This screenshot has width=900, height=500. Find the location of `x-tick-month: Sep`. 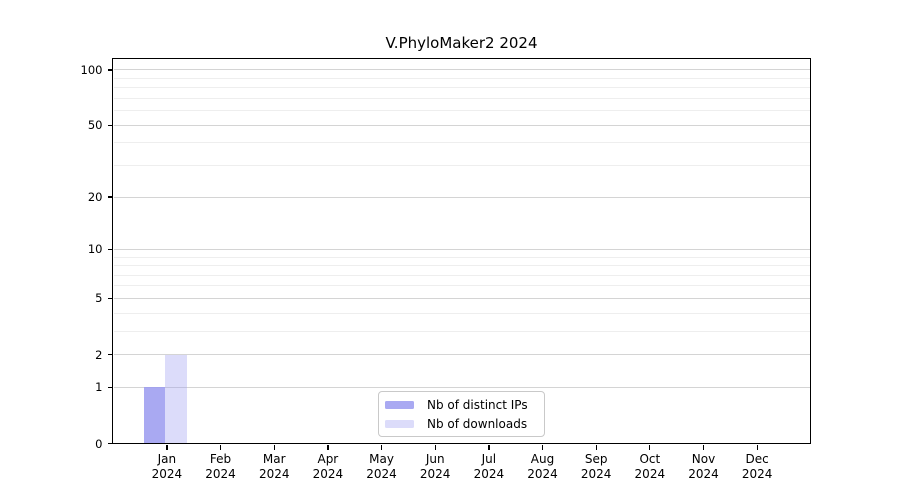

x-tick-month: Sep is located at coordinates (596, 459).